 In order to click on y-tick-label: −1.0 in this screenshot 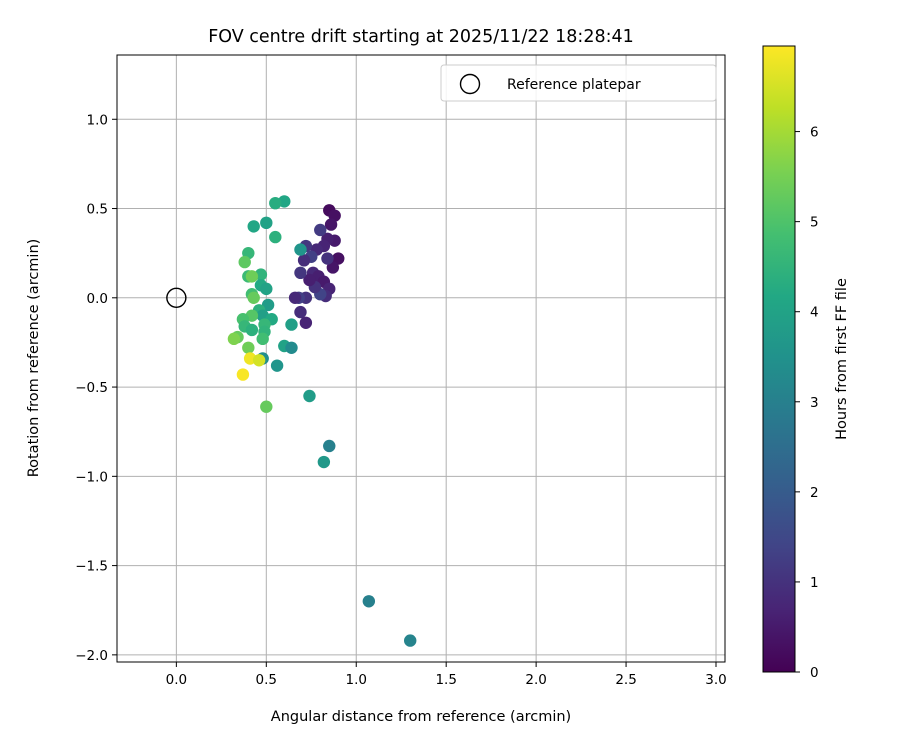, I will do `click(91, 477)`.